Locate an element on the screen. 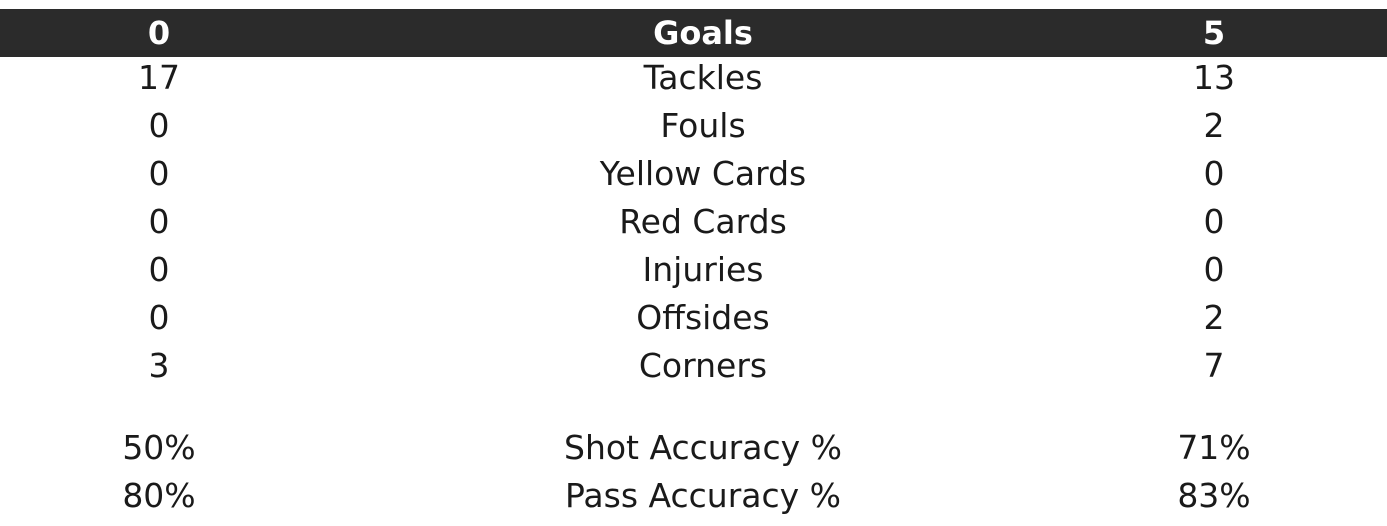 The width and height of the screenshot is (1387, 526). stat-row-pass-accuracy: 80% Pass Accuracy % 83% is located at coordinates (693, 496).